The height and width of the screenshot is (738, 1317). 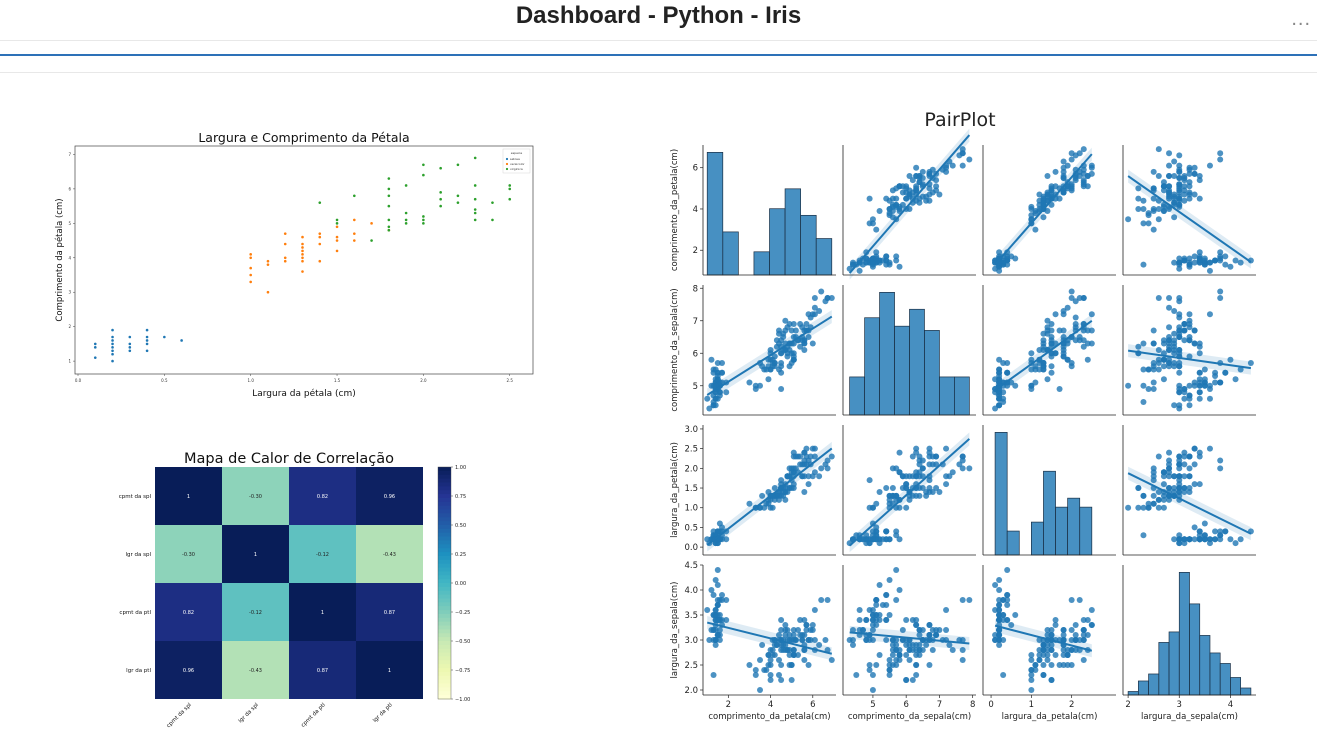 I want to click on header-divider, so click(x=658, y=72).